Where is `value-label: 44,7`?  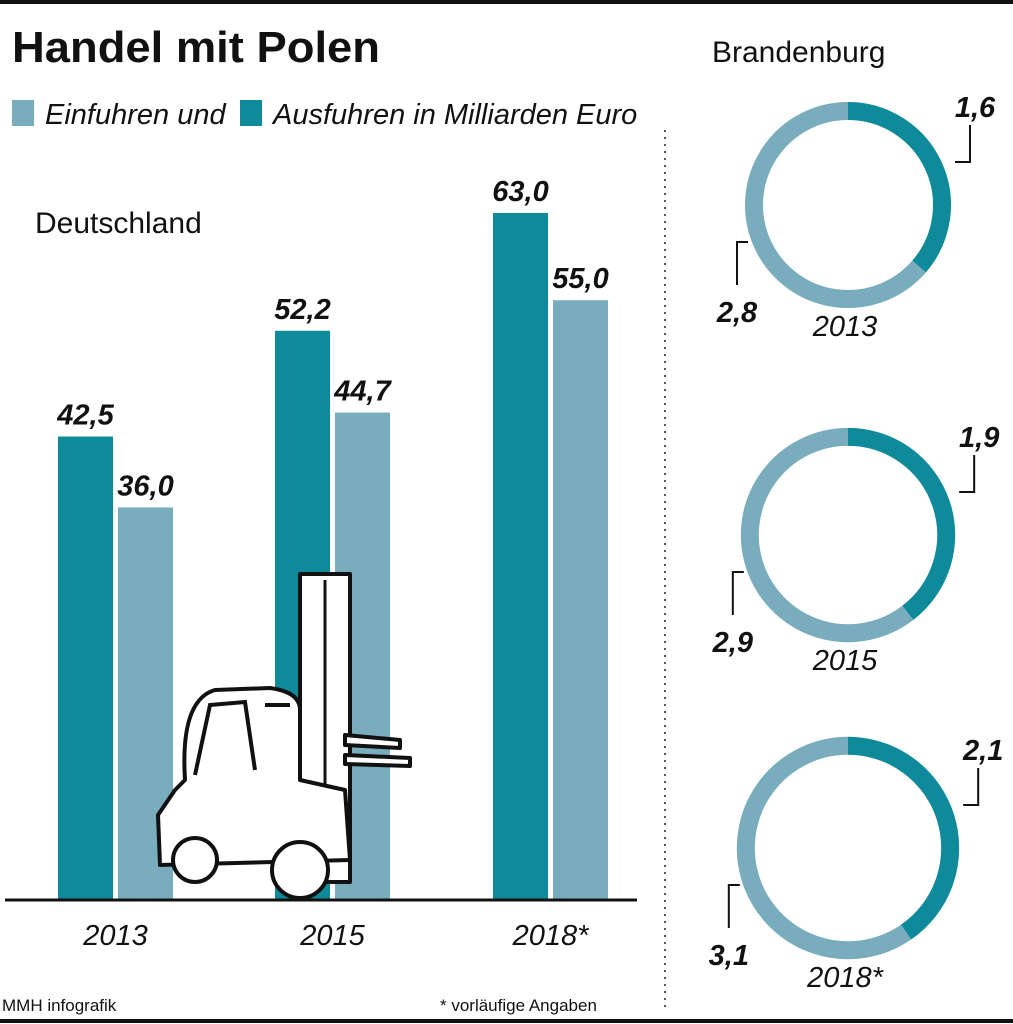 value-label: 44,7 is located at coordinates (362, 392).